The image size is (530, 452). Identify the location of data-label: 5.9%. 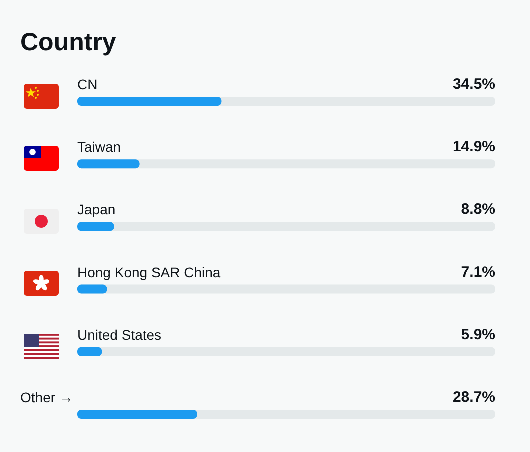
(478, 335).